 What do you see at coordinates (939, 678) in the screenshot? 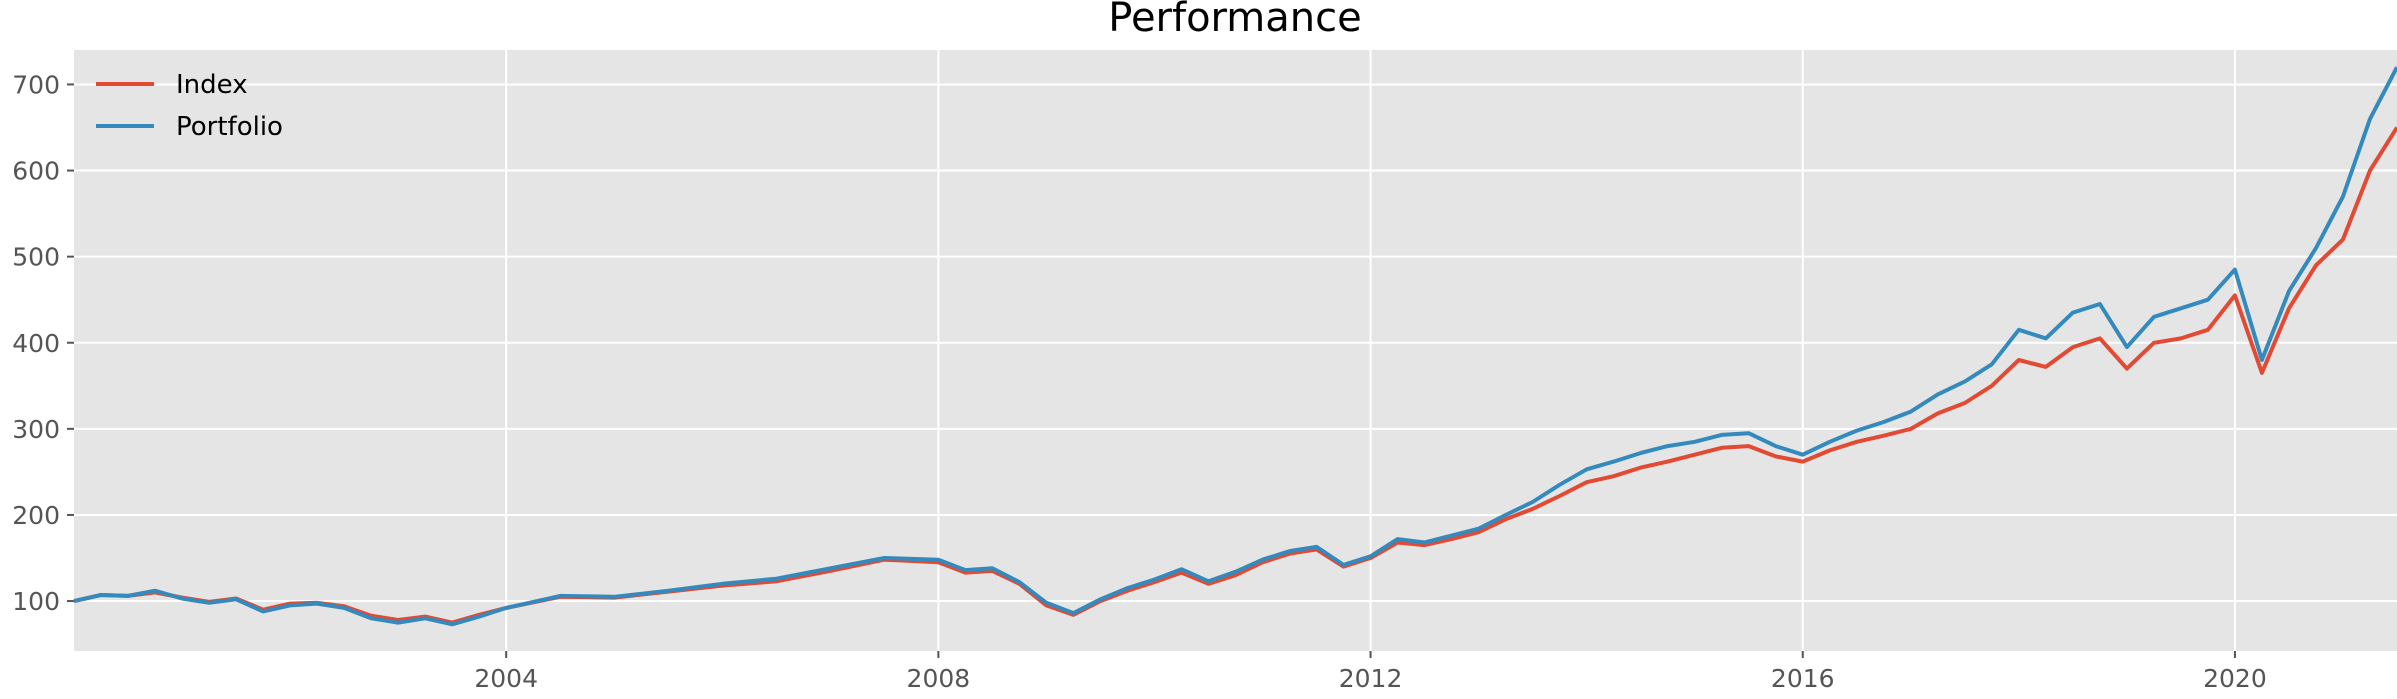
I see `x-tick-label: 2008` at bounding box center [939, 678].